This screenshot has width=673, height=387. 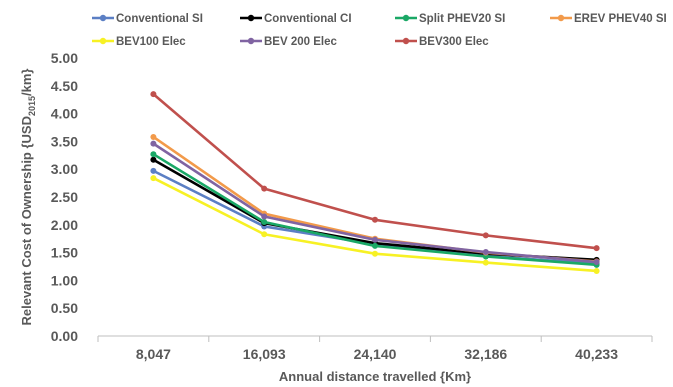 What do you see at coordinates (64, 86) in the screenshot?
I see `y-tick-label: 4.50` at bounding box center [64, 86].